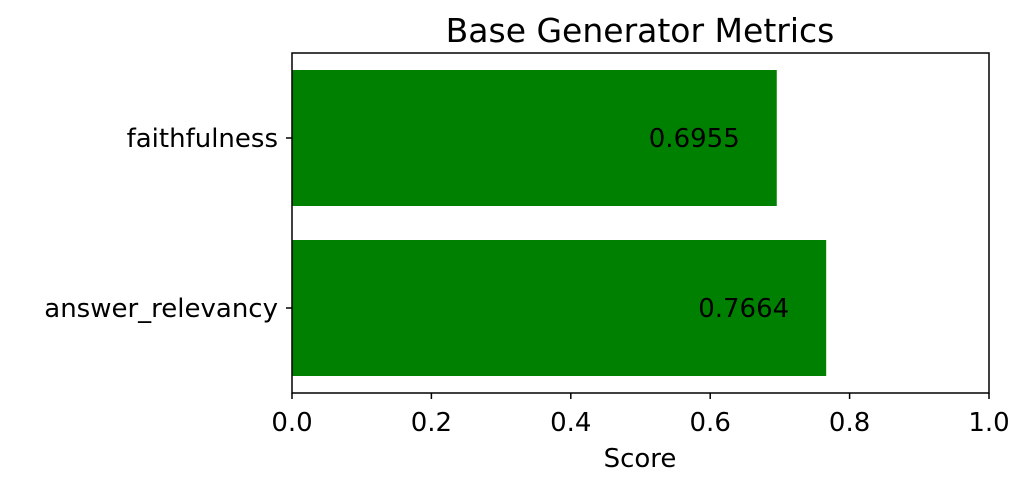 The image size is (1027, 492). Describe the element at coordinates (719, 224) in the screenshot. I see `value-labels-layer: 0.7664 0.6955` at that location.